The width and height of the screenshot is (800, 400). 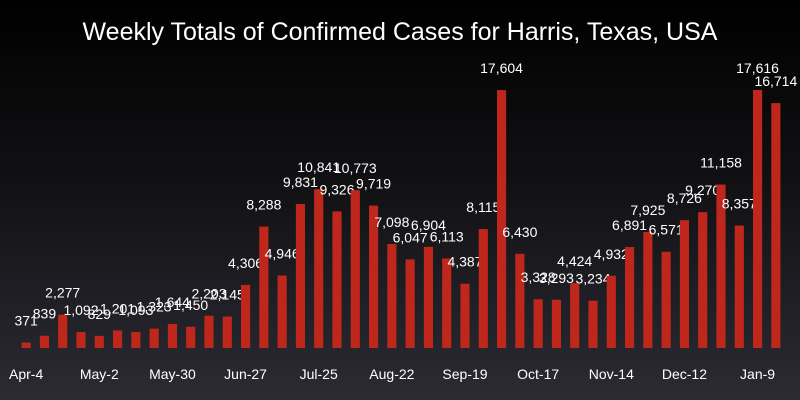 What do you see at coordinates (26, 374) in the screenshot?
I see `x-tick-label-0: Apr-4` at bounding box center [26, 374].